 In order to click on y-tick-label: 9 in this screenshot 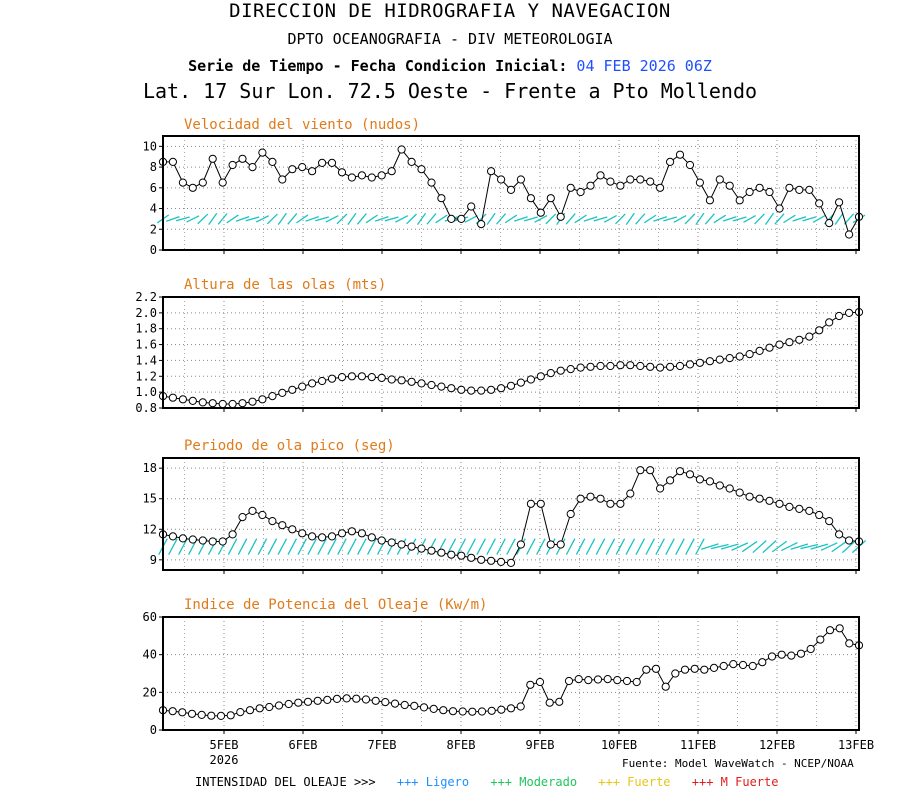, I will do `click(153, 560)`.